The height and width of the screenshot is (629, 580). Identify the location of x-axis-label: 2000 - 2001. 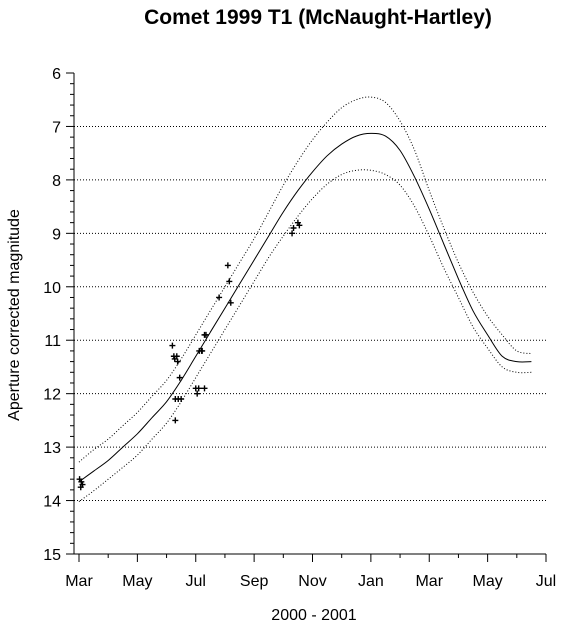
(314, 615).